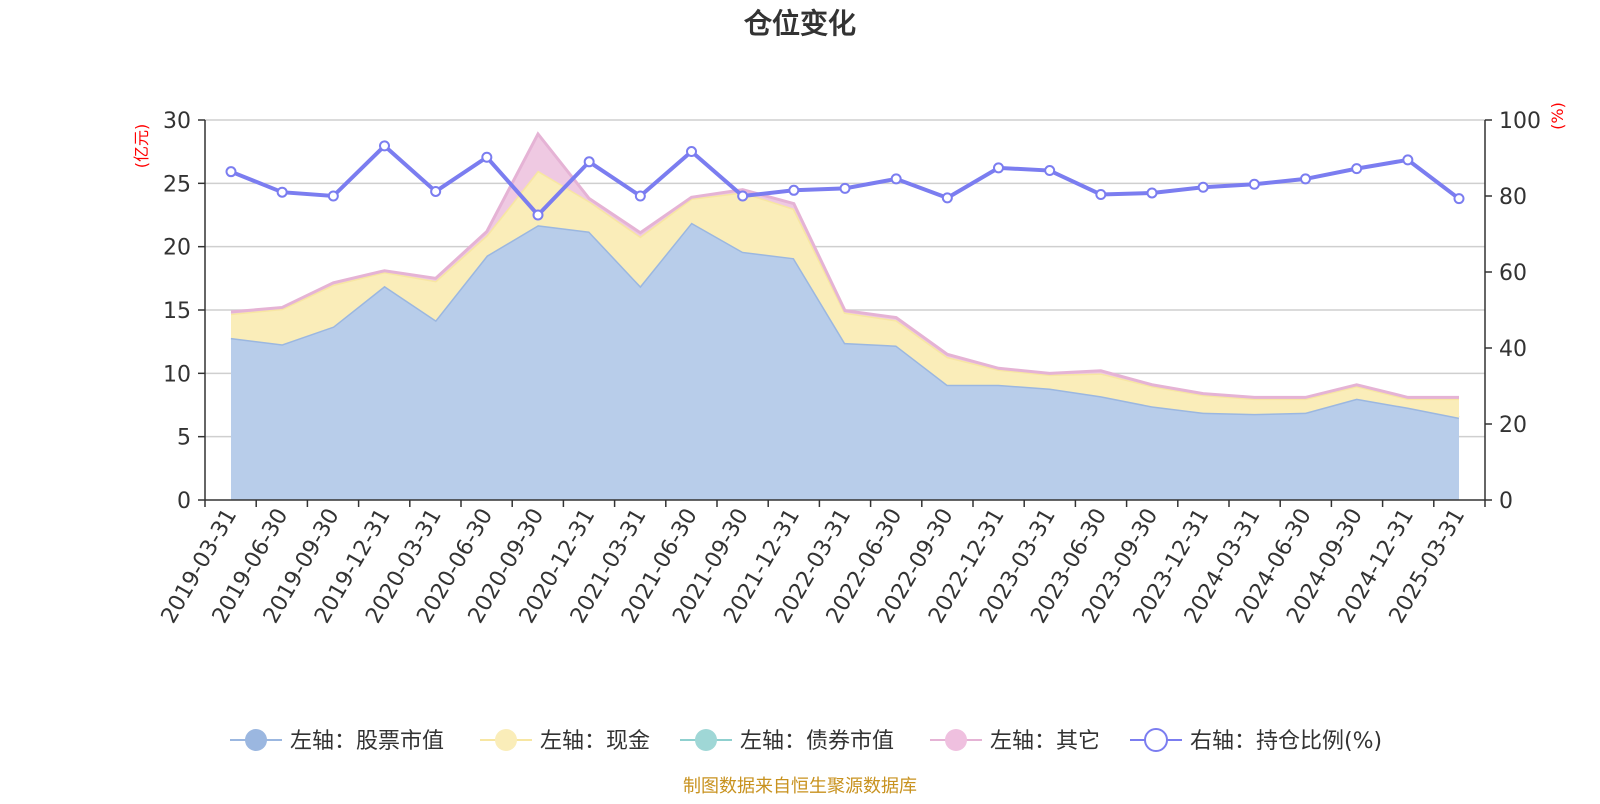 The width and height of the screenshot is (1600, 804). I want to click on legend-item-3: 左轴：其它, so click(1015, 741).